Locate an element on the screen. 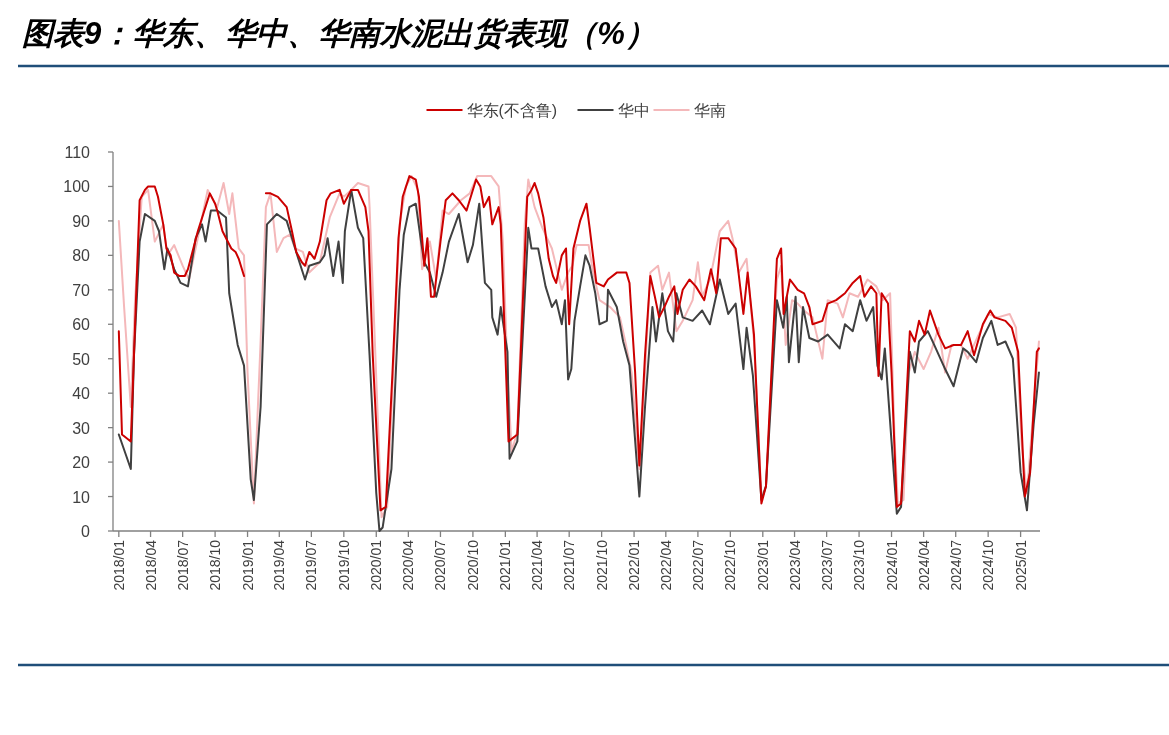  x-tick-label: 2023/04 is located at coordinates (794, 565).